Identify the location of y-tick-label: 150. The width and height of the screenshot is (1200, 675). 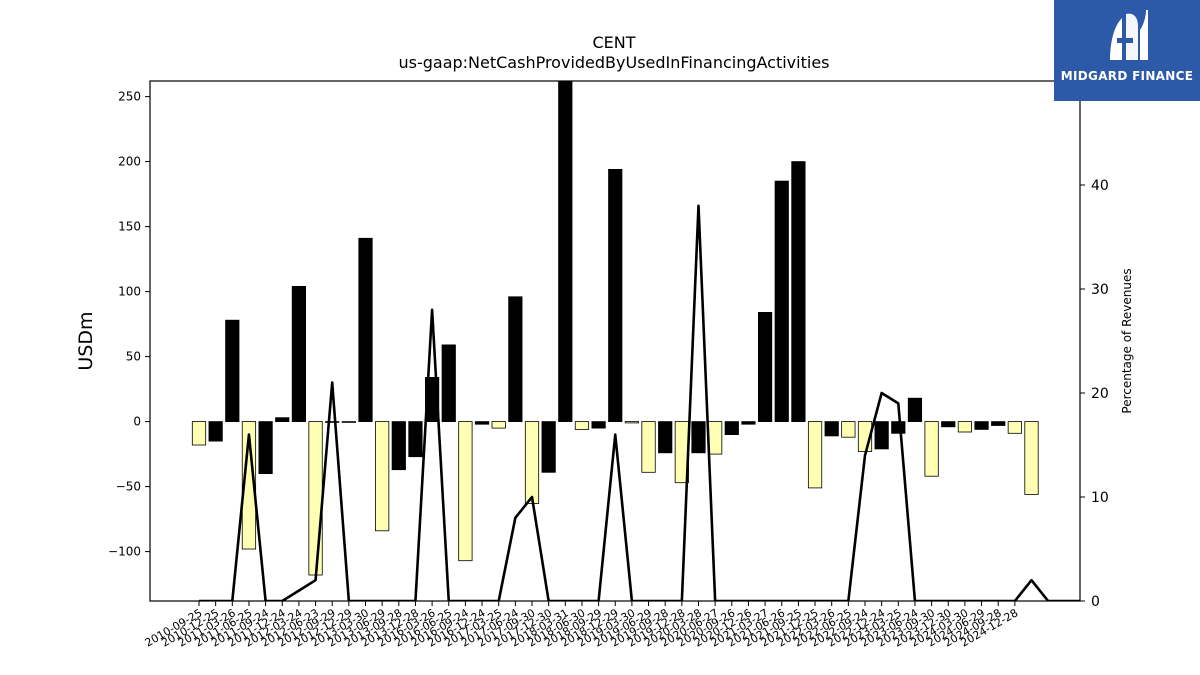
(129, 227).